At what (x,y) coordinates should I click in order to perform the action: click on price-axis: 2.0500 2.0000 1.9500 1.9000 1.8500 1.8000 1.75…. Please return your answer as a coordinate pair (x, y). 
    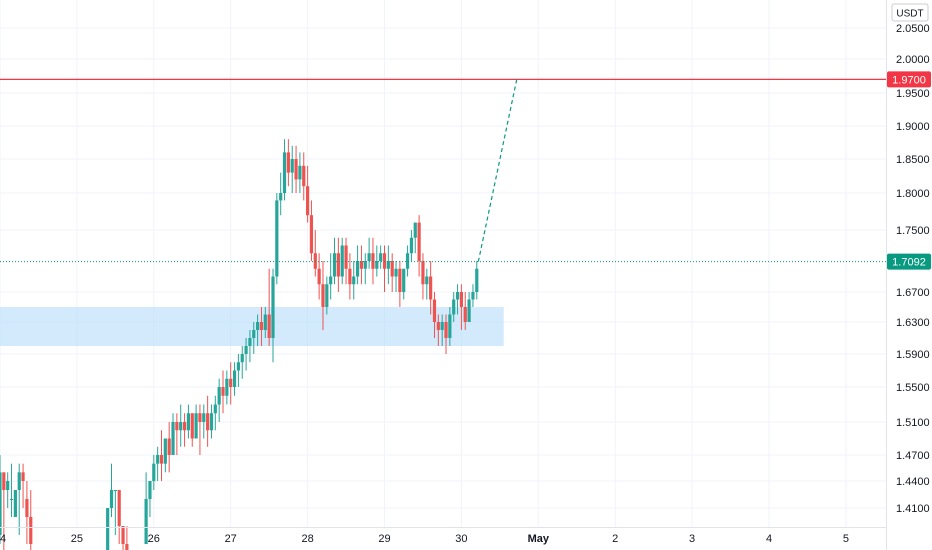
    Looking at the image, I should click on (913, 269).